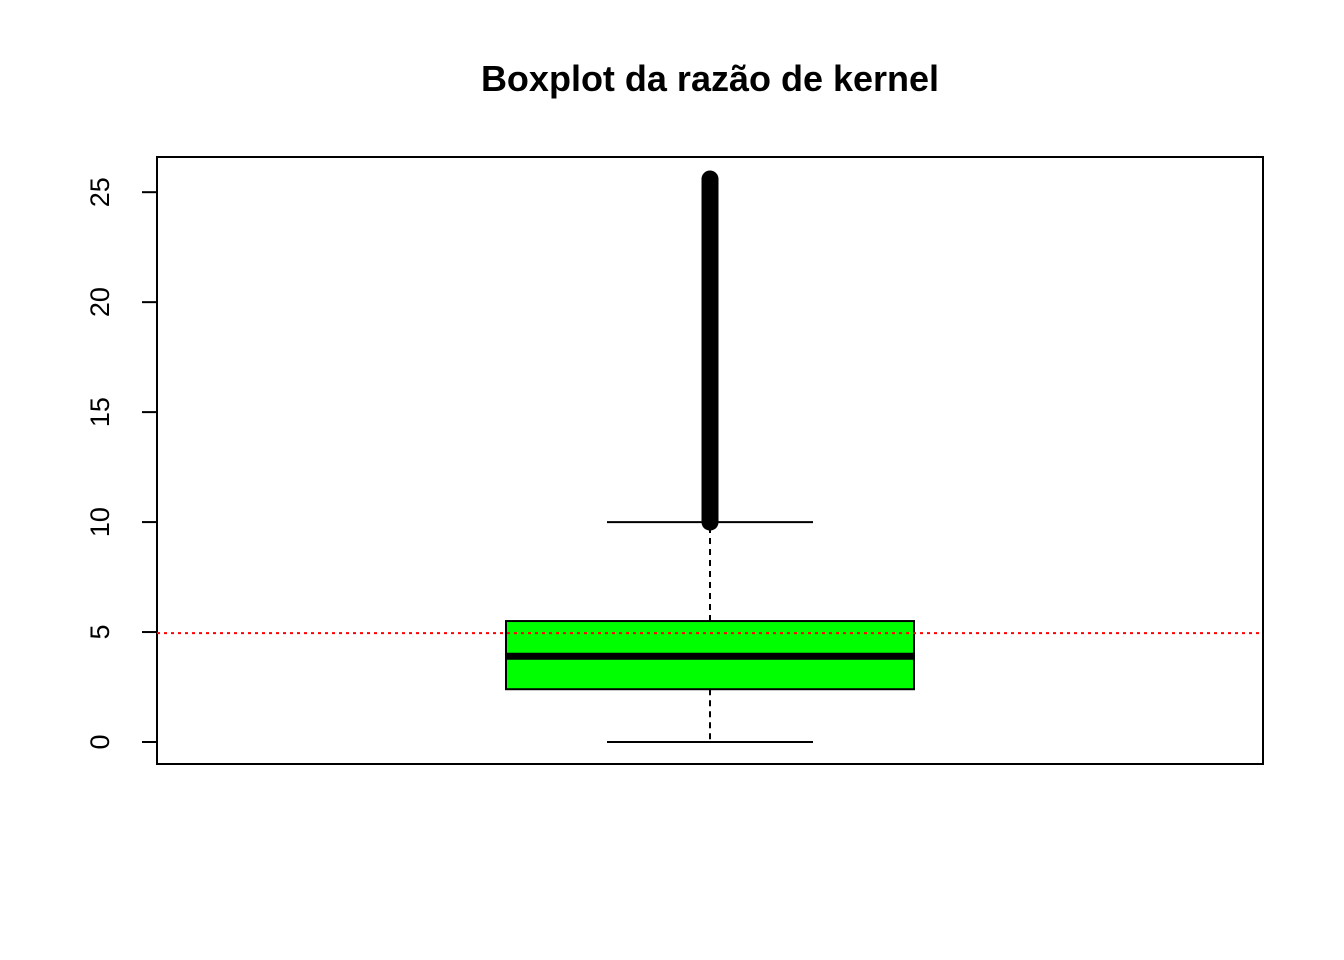  Describe the element at coordinates (100, 302) in the screenshot. I see `y-tick-label-20: 20` at that location.